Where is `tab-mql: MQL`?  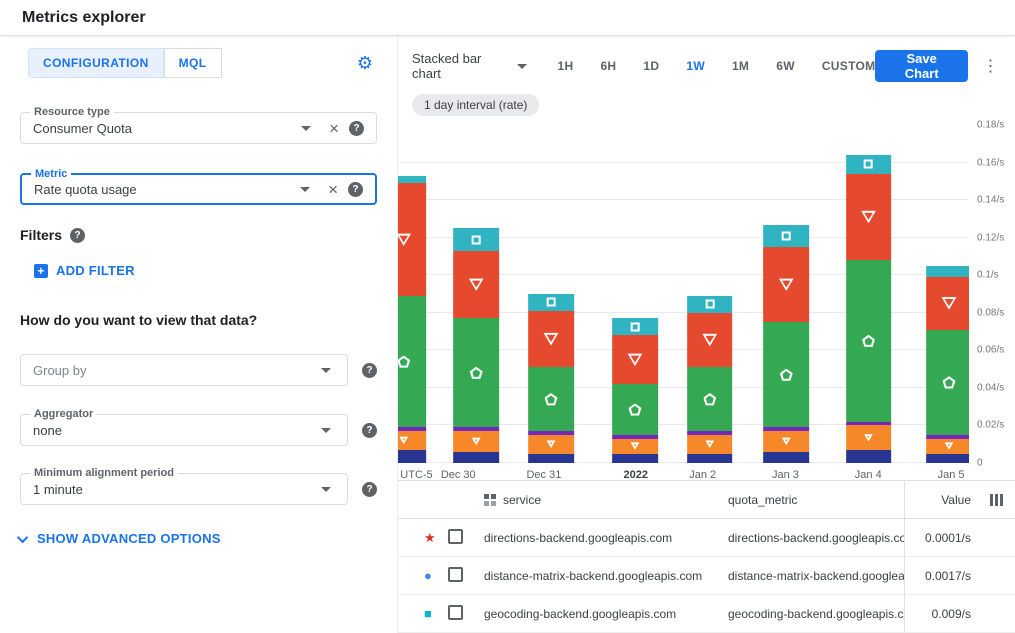
tab-mql: MQL is located at coordinates (192, 63).